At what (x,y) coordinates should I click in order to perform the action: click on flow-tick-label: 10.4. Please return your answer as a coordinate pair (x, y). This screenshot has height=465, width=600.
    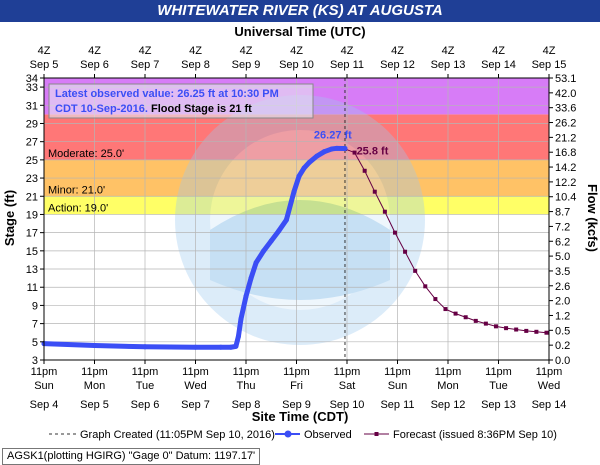
    Looking at the image, I should click on (565, 198).